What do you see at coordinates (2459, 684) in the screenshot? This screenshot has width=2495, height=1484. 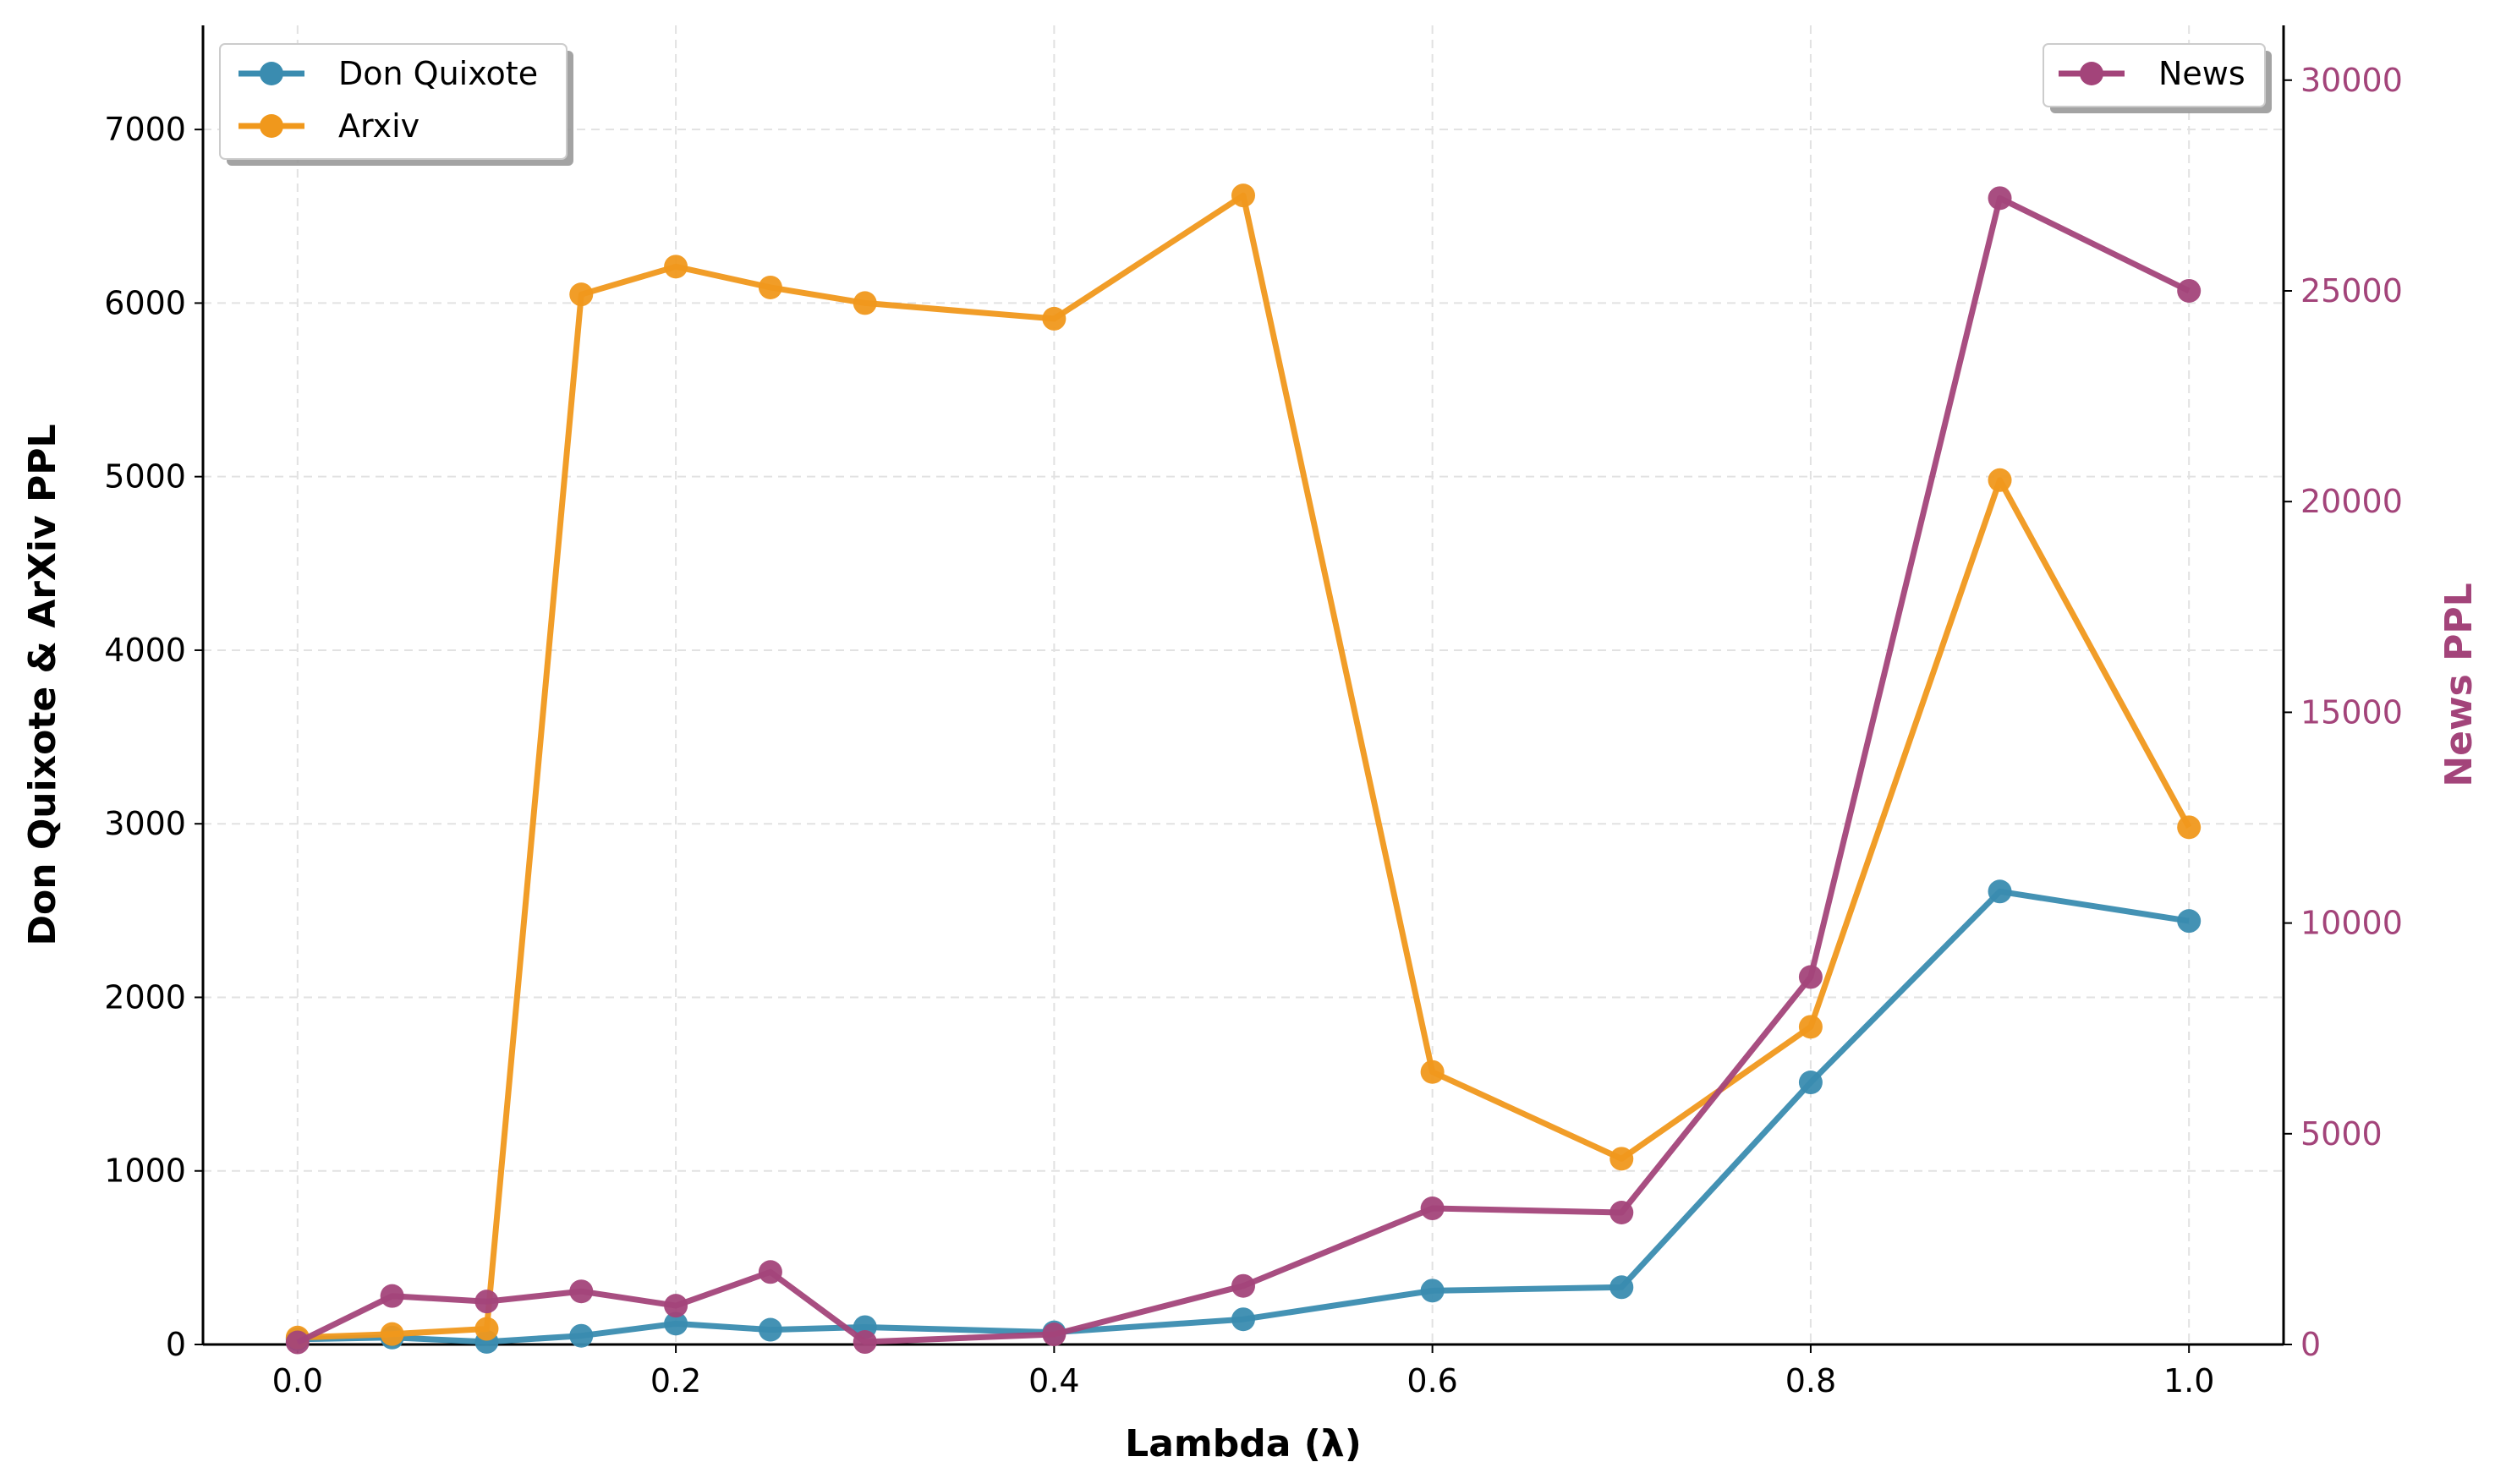 I see `right-y-axis-title: News PPL` at bounding box center [2459, 684].